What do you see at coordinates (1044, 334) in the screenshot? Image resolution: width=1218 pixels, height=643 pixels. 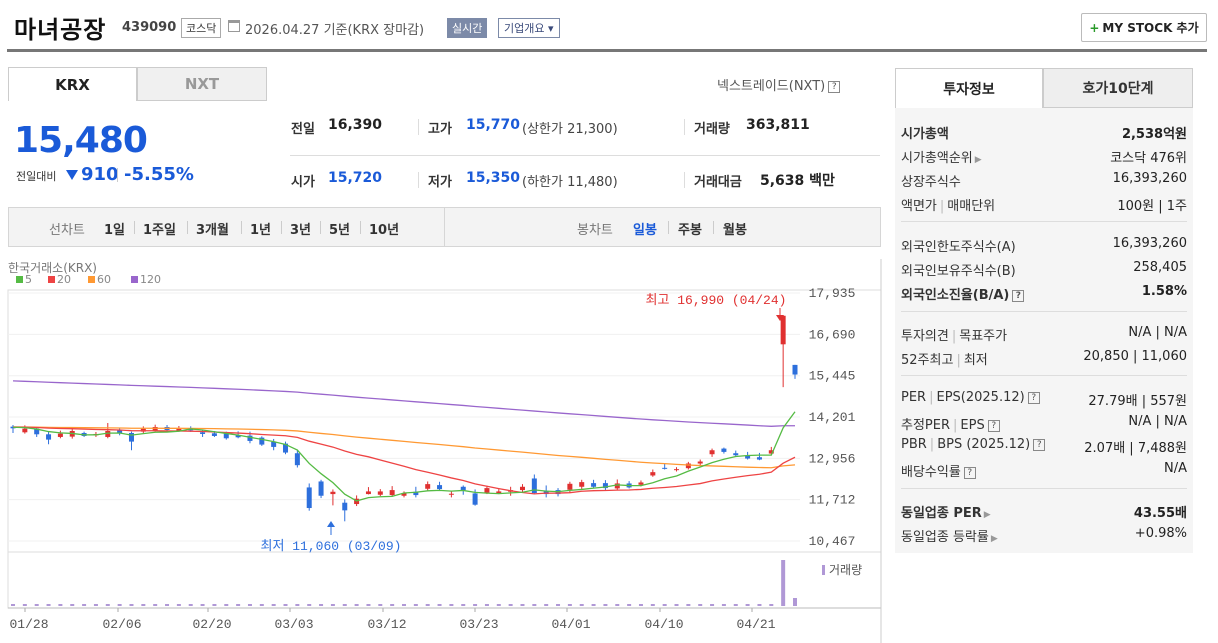 I see `opinion-row: 투자의견 | 목표주가 N/A | N/A` at bounding box center [1044, 334].